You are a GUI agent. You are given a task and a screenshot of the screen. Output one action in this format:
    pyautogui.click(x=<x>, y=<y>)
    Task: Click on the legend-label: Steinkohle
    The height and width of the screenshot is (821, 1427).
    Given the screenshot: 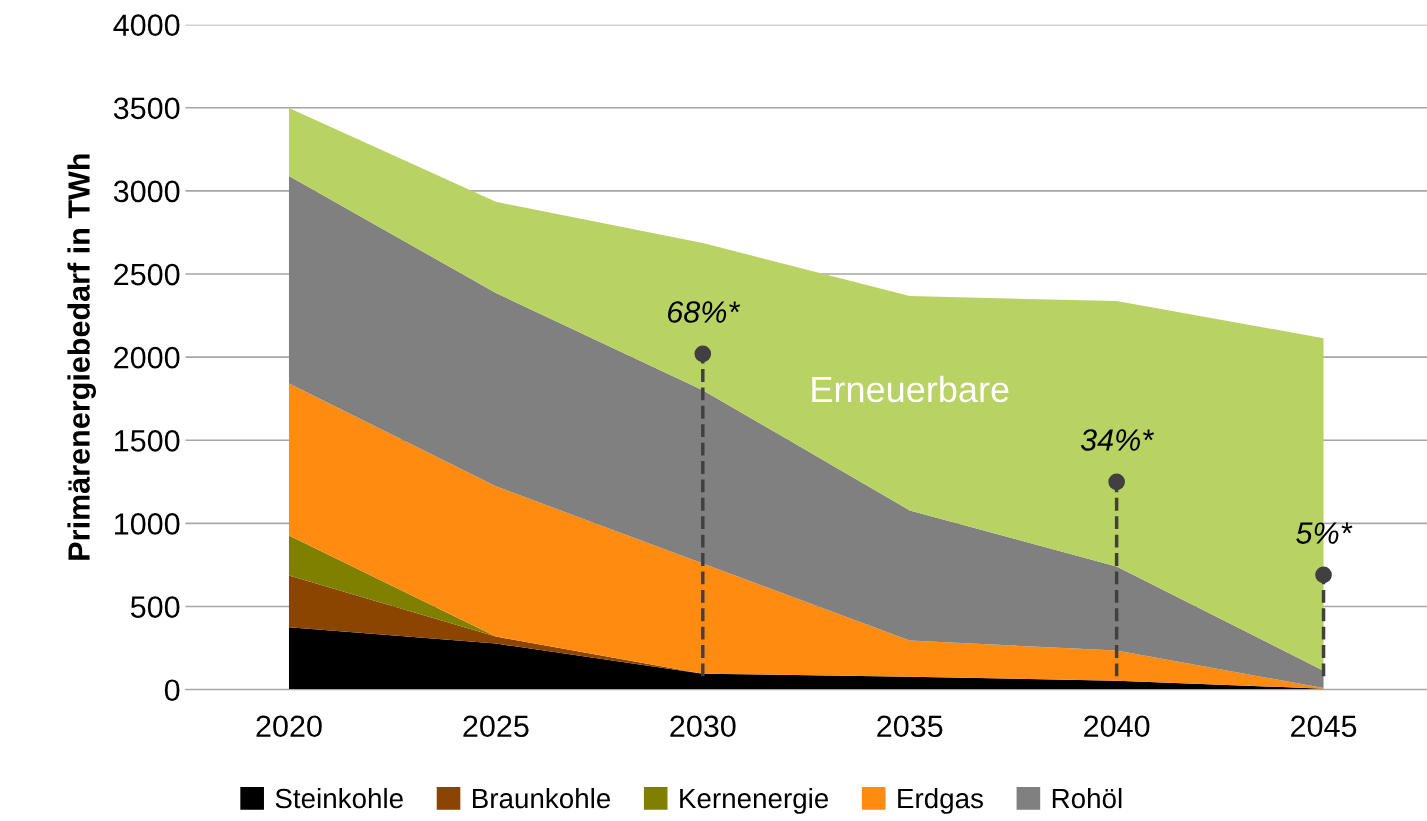 What is the action you would take?
    pyautogui.click(x=339, y=798)
    